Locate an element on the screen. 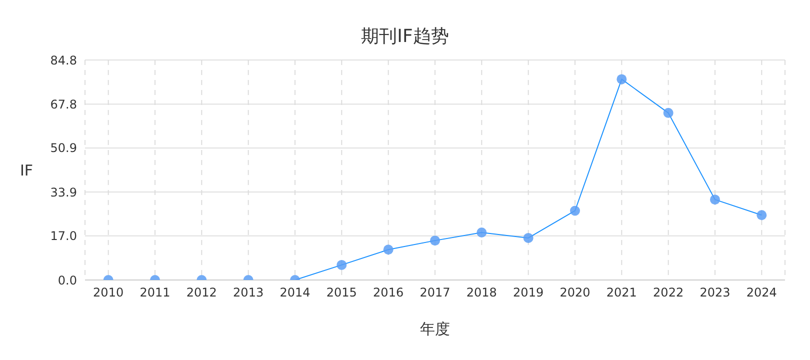 The image size is (810, 360). y-tick-label: 84.8 is located at coordinates (63, 60).